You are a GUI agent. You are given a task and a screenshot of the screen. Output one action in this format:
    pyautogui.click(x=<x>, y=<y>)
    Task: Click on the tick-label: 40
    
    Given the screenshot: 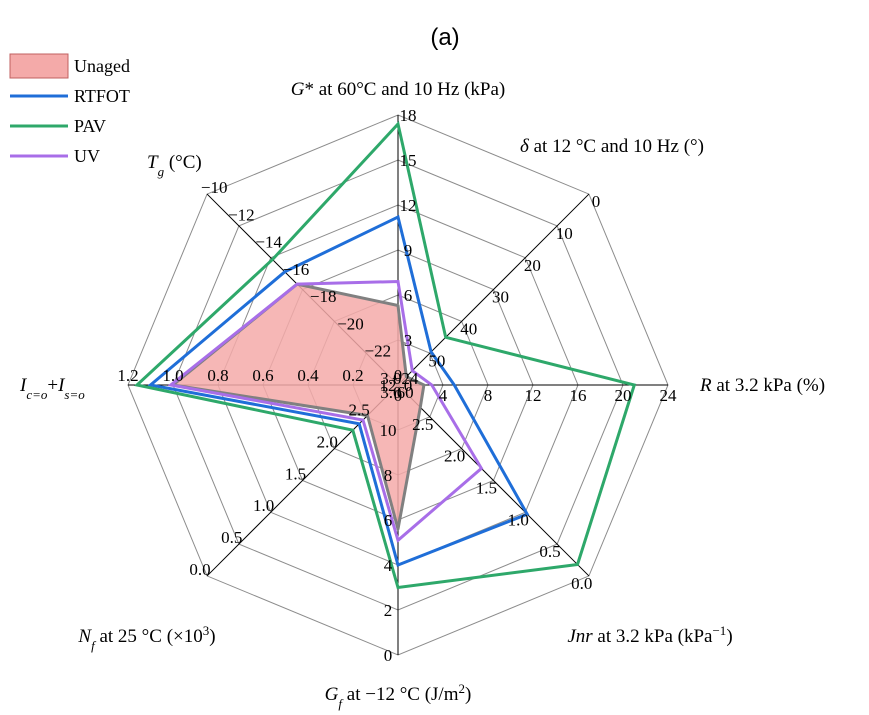 What is the action you would take?
    pyautogui.click(x=468, y=328)
    